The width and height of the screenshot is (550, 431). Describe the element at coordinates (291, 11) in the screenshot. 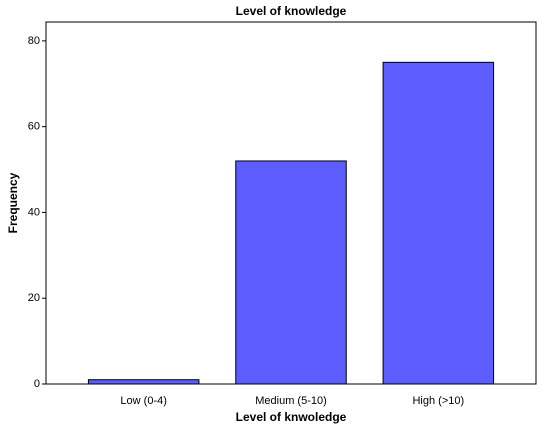

I see `chart-title: Level of knowledge` at that location.